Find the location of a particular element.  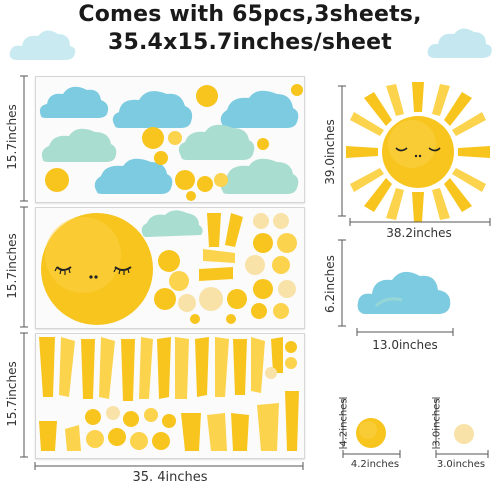

cloud-width-label: 13.0inches is located at coordinates (405, 345).